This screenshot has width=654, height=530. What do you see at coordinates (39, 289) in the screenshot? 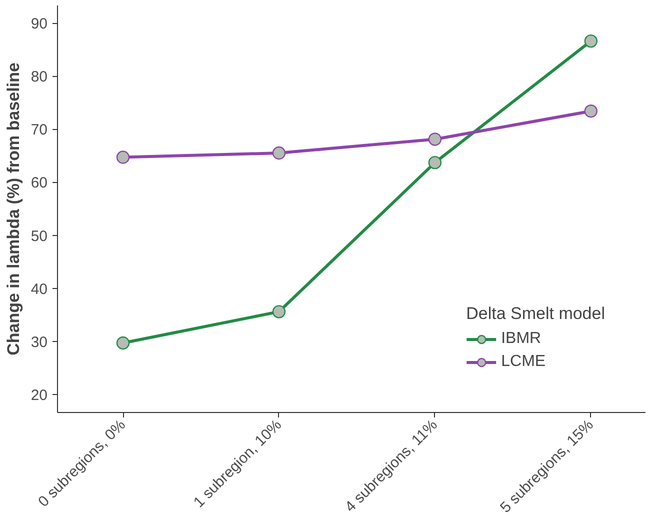
I see `y-tick-label: 40` at bounding box center [39, 289].